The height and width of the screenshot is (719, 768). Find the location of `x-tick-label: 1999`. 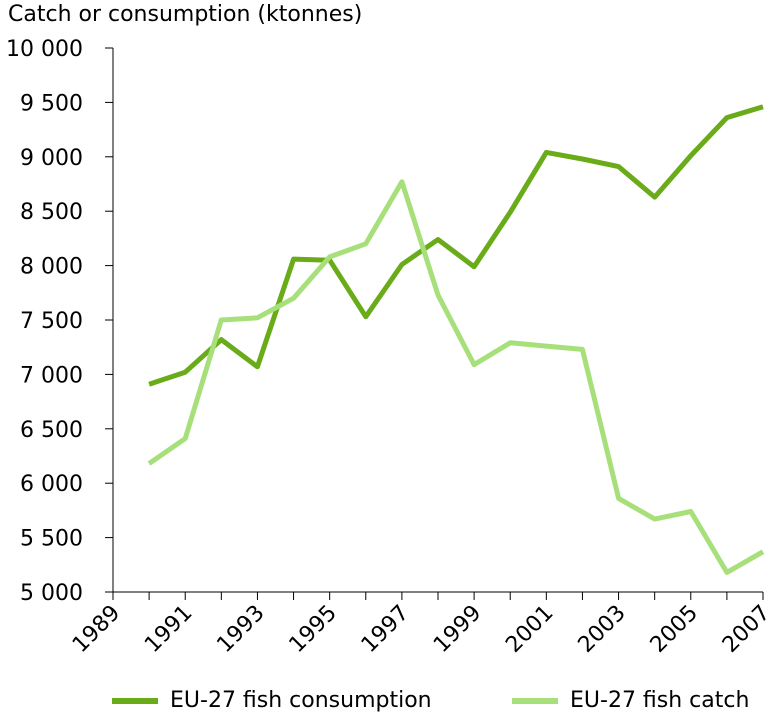

x-tick-label: 1999 is located at coordinates (457, 629).